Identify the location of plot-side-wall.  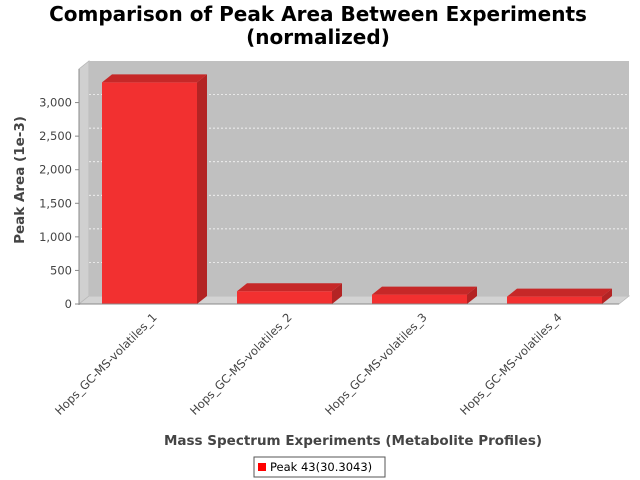
(84, 182).